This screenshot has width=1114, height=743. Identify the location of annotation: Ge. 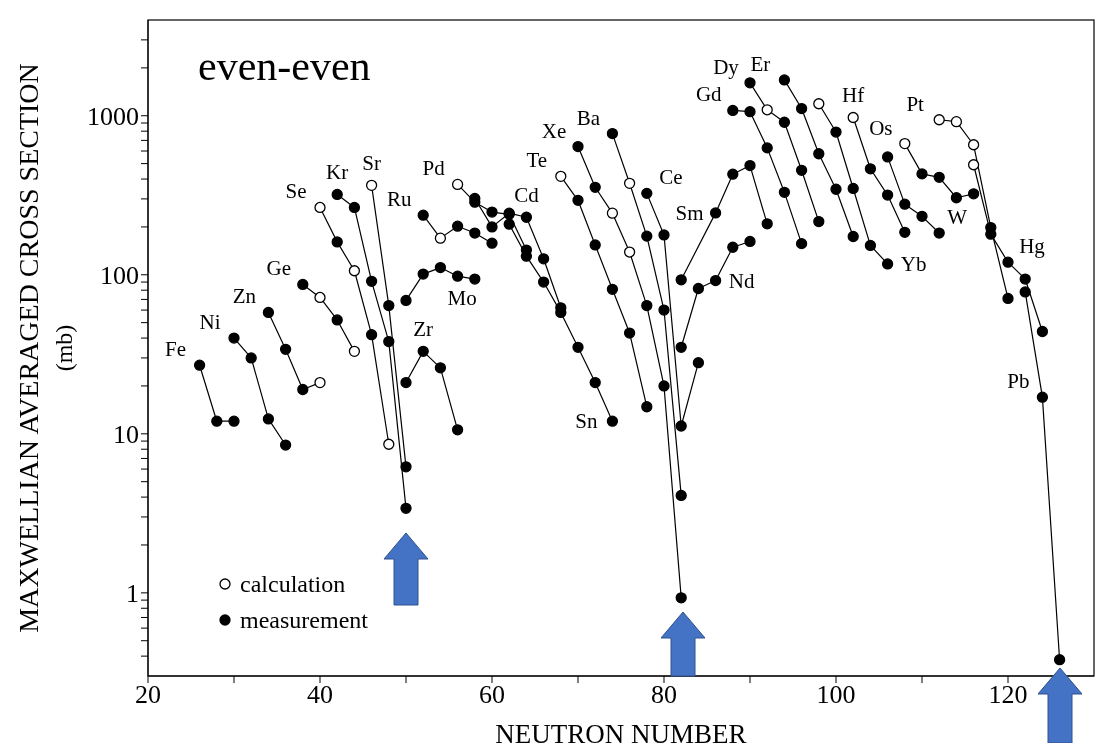
(279, 268).